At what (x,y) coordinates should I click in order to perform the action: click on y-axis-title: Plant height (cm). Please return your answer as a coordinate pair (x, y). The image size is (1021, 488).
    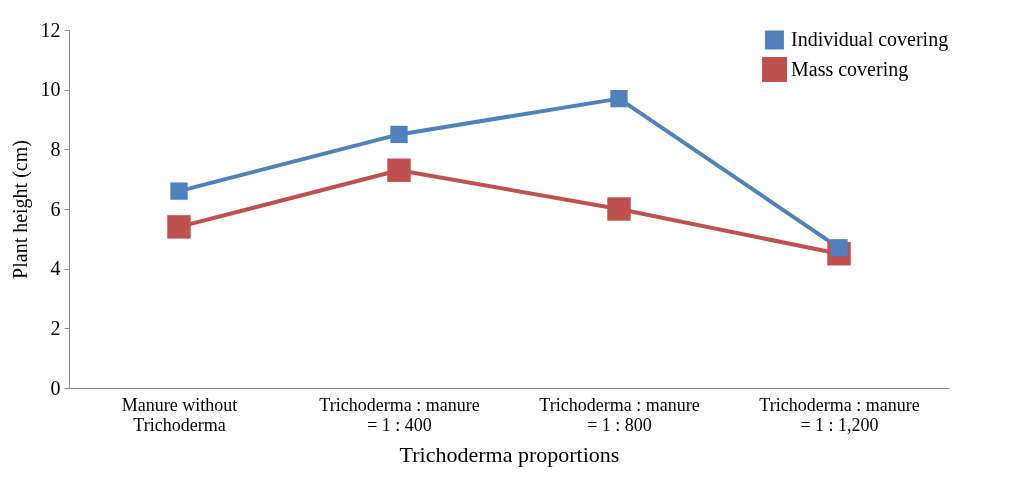
    Looking at the image, I should click on (20, 209).